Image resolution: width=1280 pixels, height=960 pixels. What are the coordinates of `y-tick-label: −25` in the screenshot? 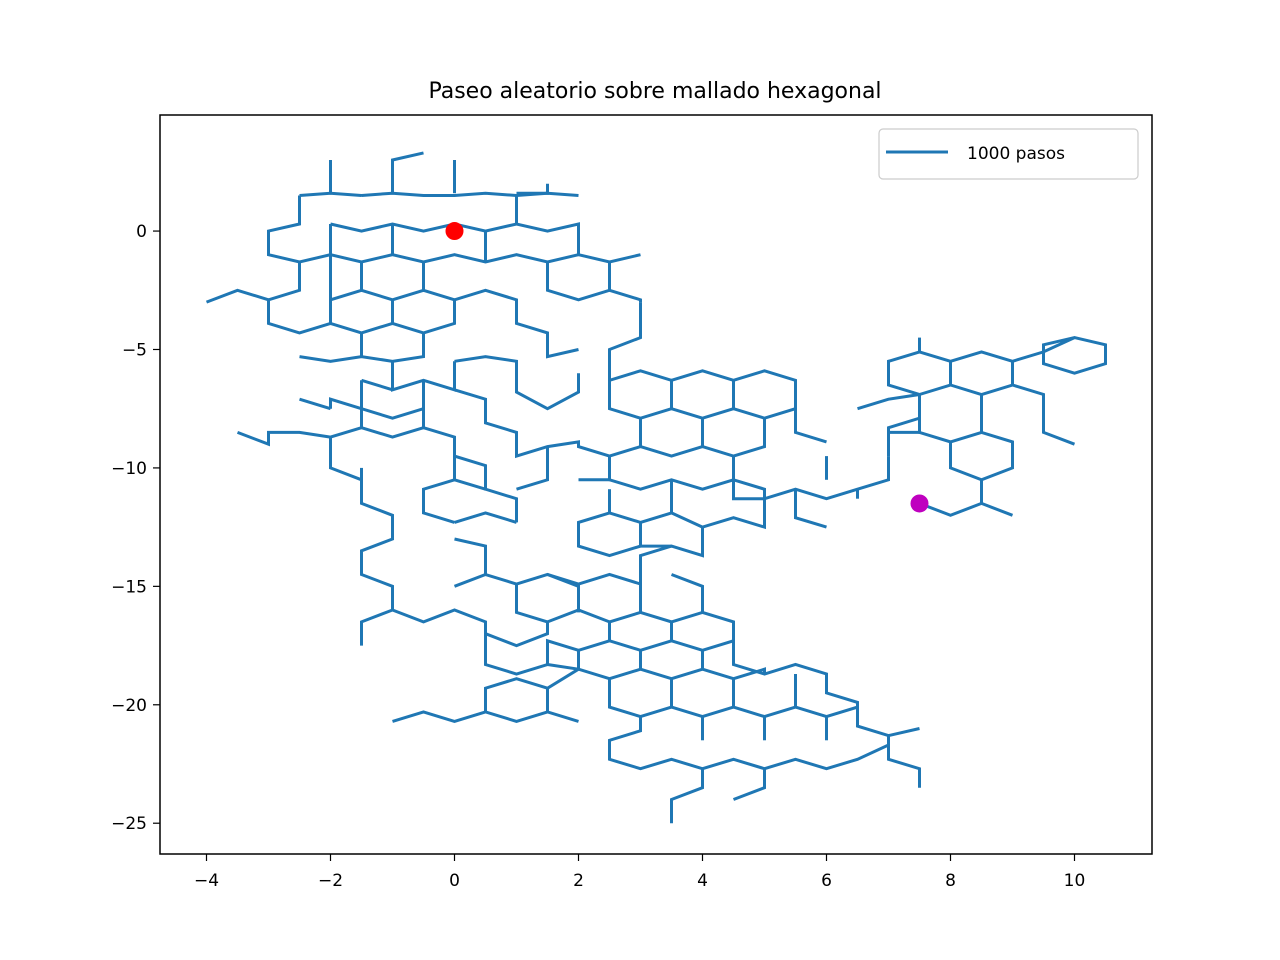 It's located at (129, 824).